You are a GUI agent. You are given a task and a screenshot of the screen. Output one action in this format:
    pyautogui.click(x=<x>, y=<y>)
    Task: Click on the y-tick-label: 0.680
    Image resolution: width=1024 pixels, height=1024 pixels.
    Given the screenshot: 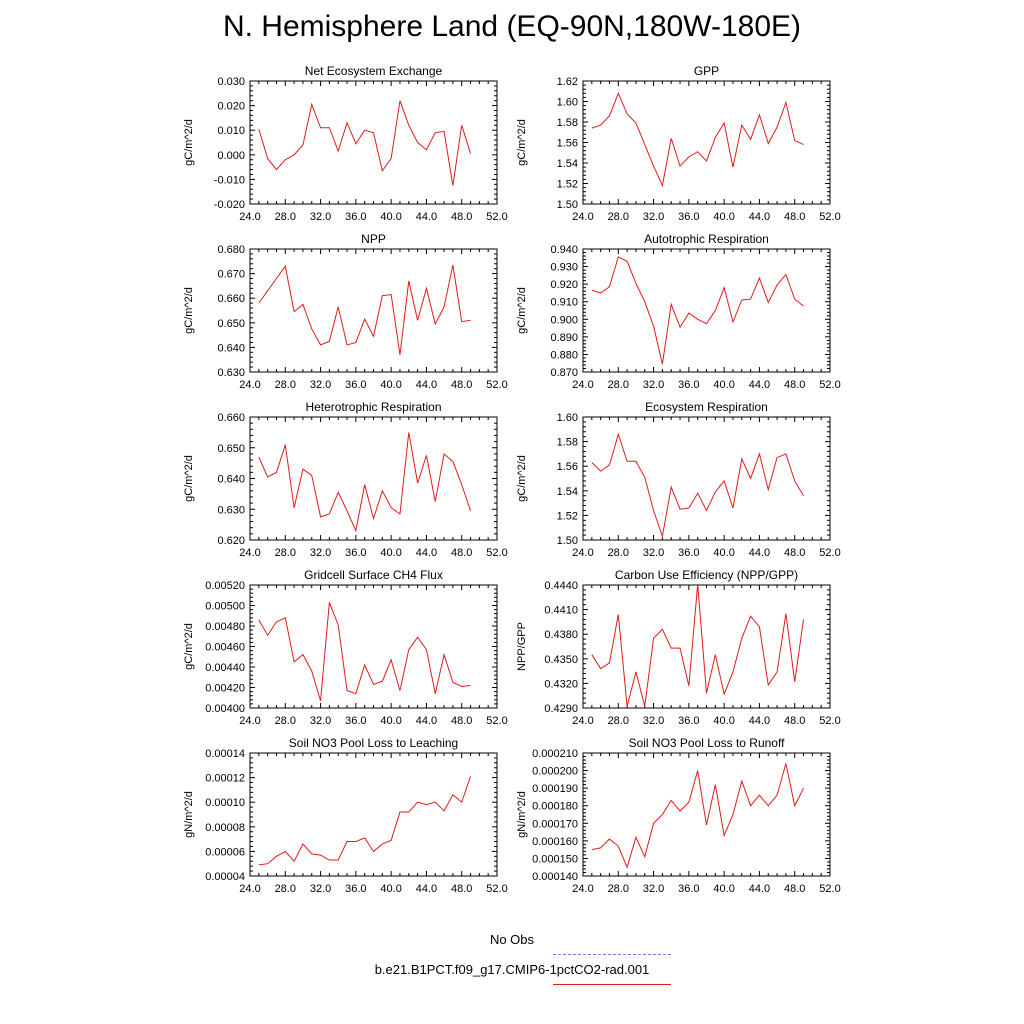 What is the action you would take?
    pyautogui.click(x=231, y=250)
    